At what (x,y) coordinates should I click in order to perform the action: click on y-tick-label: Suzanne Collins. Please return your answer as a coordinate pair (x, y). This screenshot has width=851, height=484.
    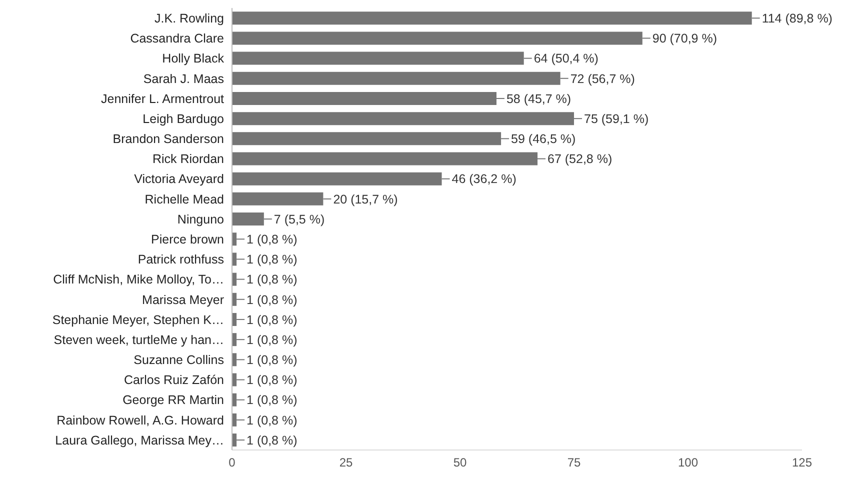
    Looking at the image, I should click on (179, 360).